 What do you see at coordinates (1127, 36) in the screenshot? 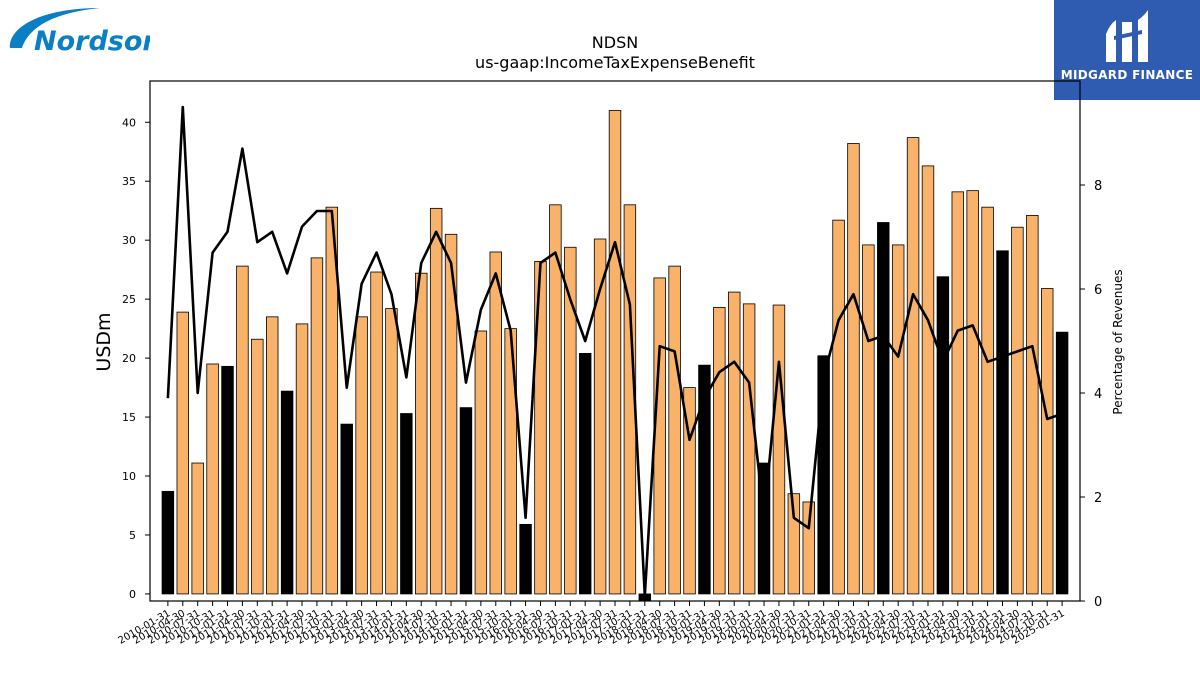
I see `midgard-emblem-icon` at bounding box center [1127, 36].